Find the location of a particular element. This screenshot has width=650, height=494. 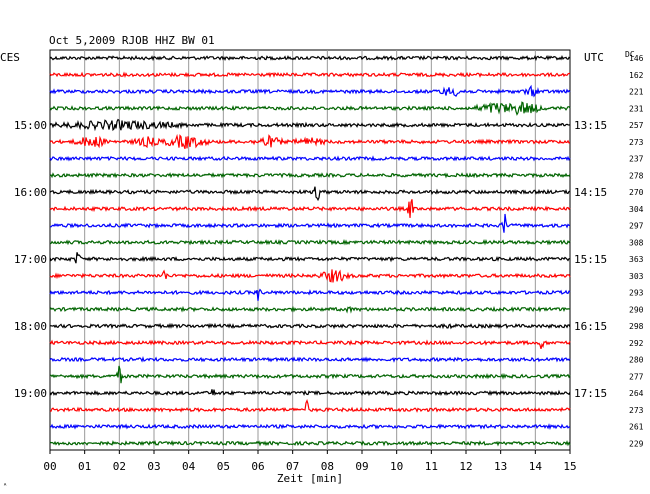

dc-offset-value: 231 is located at coordinates (636, 108).